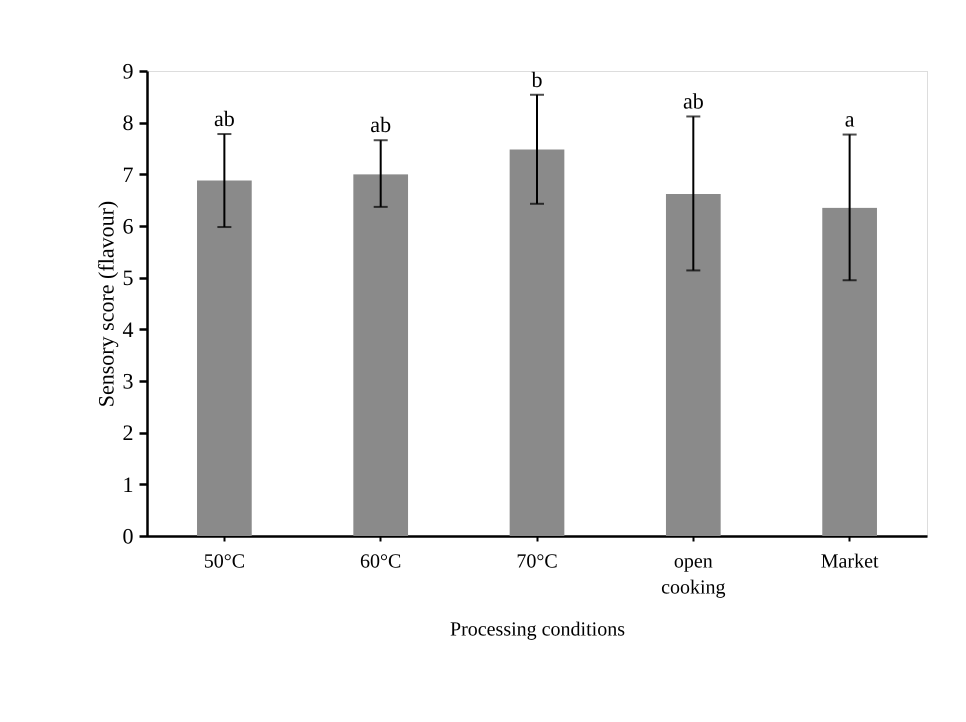 This screenshot has width=966, height=722. I want to click on y-tick-label: 1, so click(128, 484).